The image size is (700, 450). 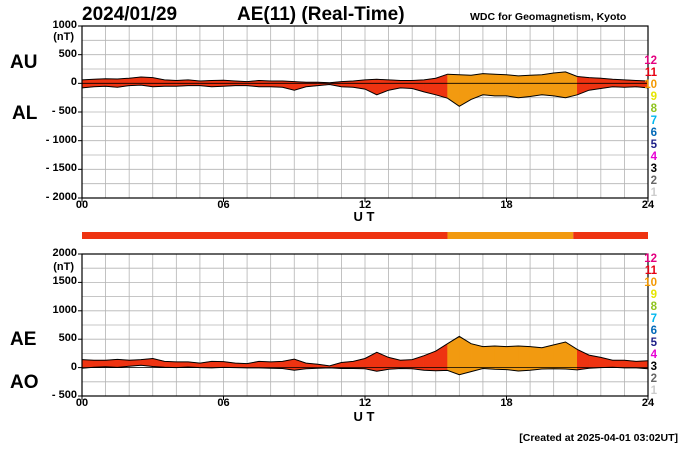 What do you see at coordinates (548, 17) in the screenshot?
I see `data-source-credit: WDC for Geomagnetism, Kyoto` at bounding box center [548, 17].